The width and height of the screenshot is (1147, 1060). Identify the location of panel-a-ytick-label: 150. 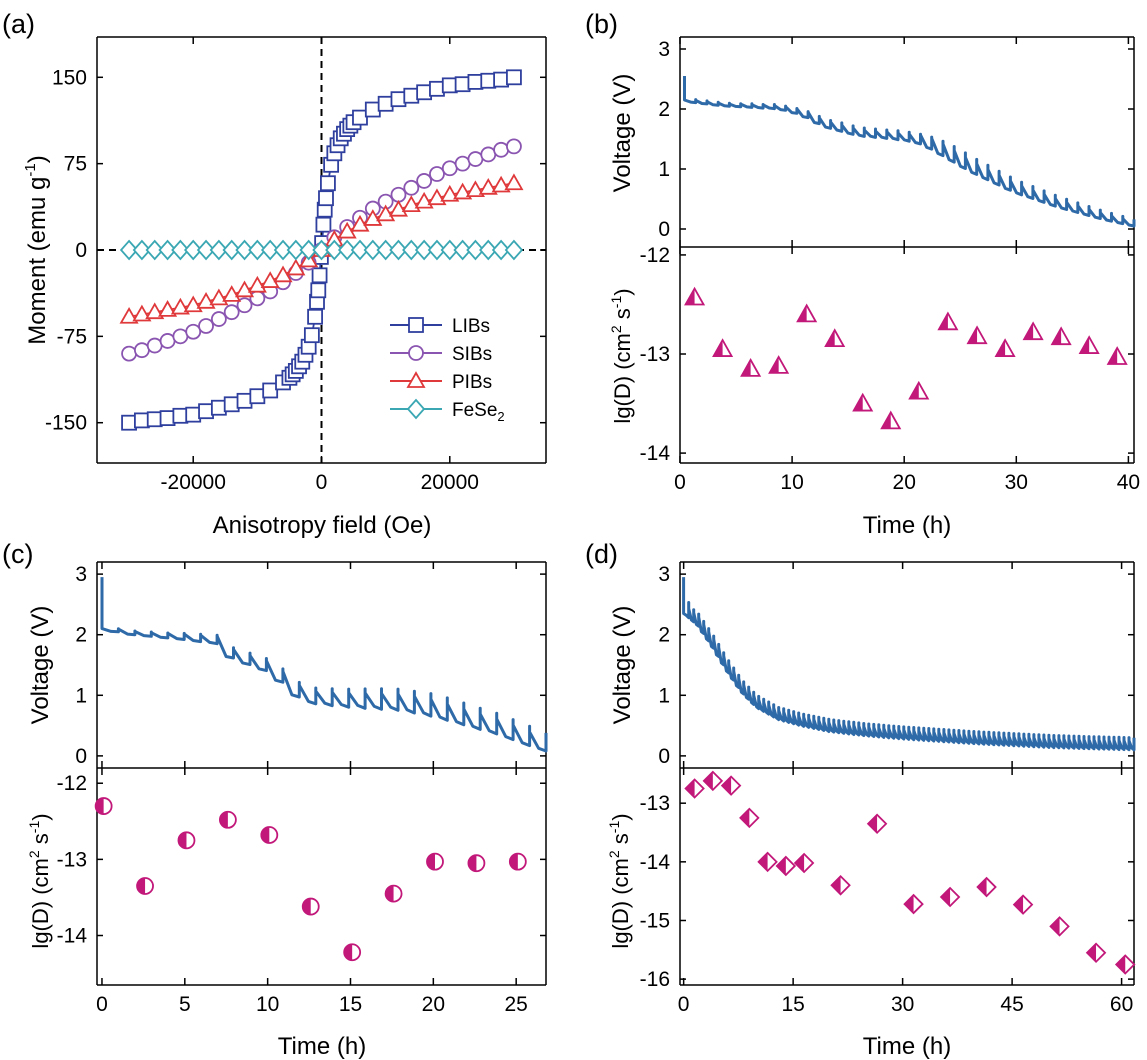
(69, 77).